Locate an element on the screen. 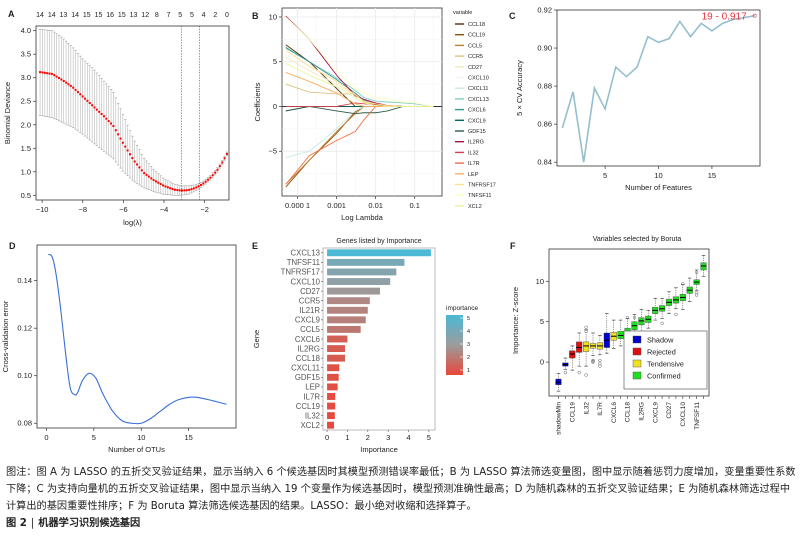 This screenshot has height=538, width=801. x-tick-label: −8 is located at coordinates (82, 209).